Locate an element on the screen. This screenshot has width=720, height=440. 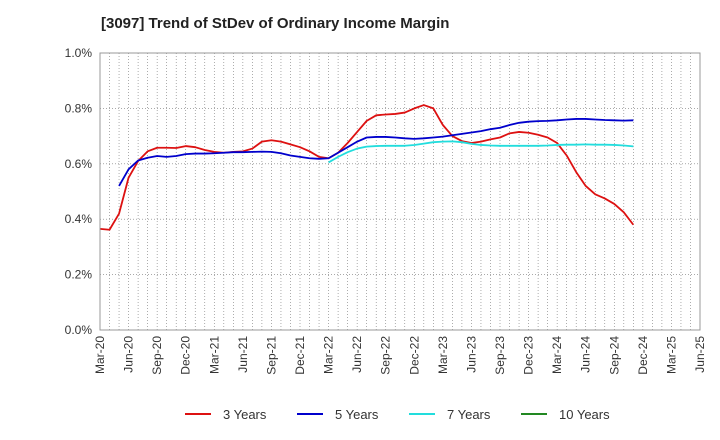
x-tick-label: Sep-22 is located at coordinates (386, 355).